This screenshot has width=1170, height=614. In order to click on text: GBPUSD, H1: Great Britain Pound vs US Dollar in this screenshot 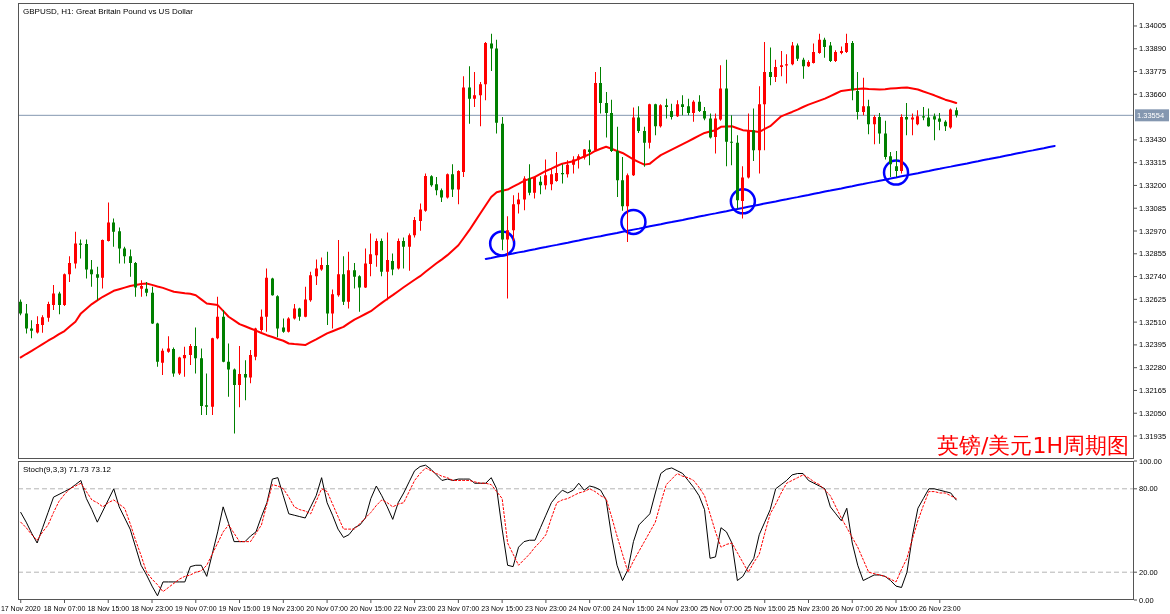, I will do `click(108, 11)`.